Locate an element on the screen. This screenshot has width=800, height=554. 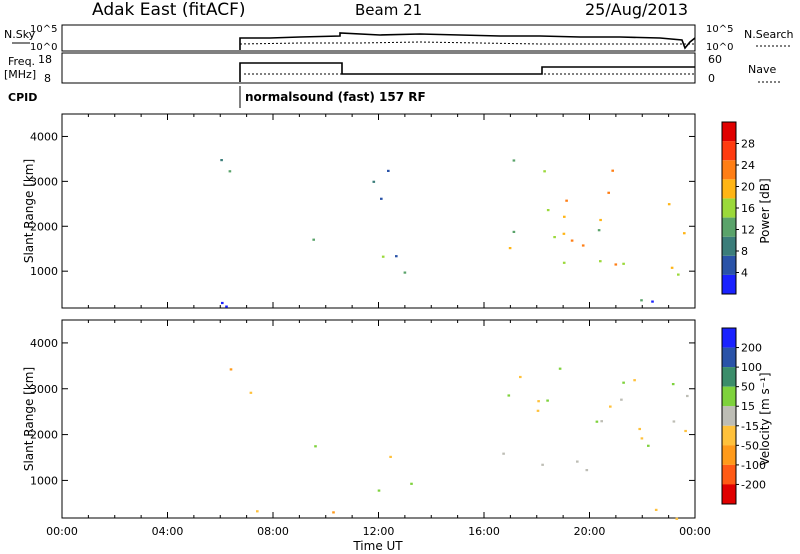
y-tick-label: 4000 is located at coordinates (44, 343).